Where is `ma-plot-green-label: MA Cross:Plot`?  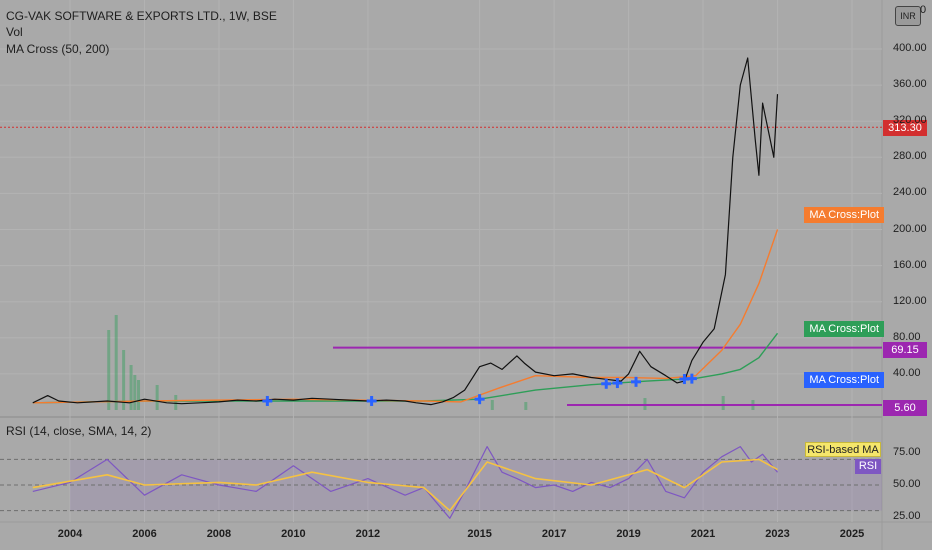 ma-plot-green-label: MA Cross:Plot is located at coordinates (844, 329).